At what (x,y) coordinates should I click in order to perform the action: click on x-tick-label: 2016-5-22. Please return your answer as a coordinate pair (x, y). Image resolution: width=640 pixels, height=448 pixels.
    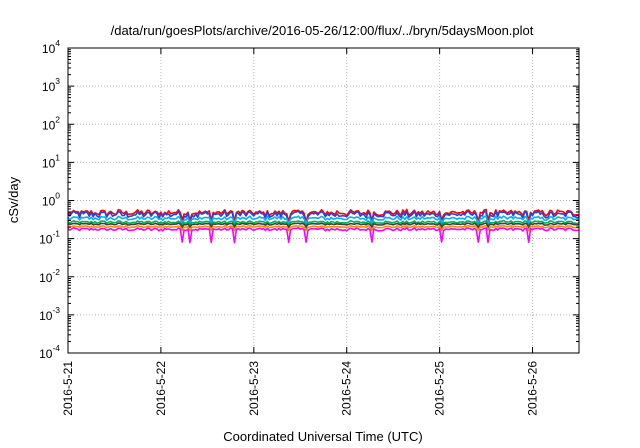
    Looking at the image, I should click on (161, 388).